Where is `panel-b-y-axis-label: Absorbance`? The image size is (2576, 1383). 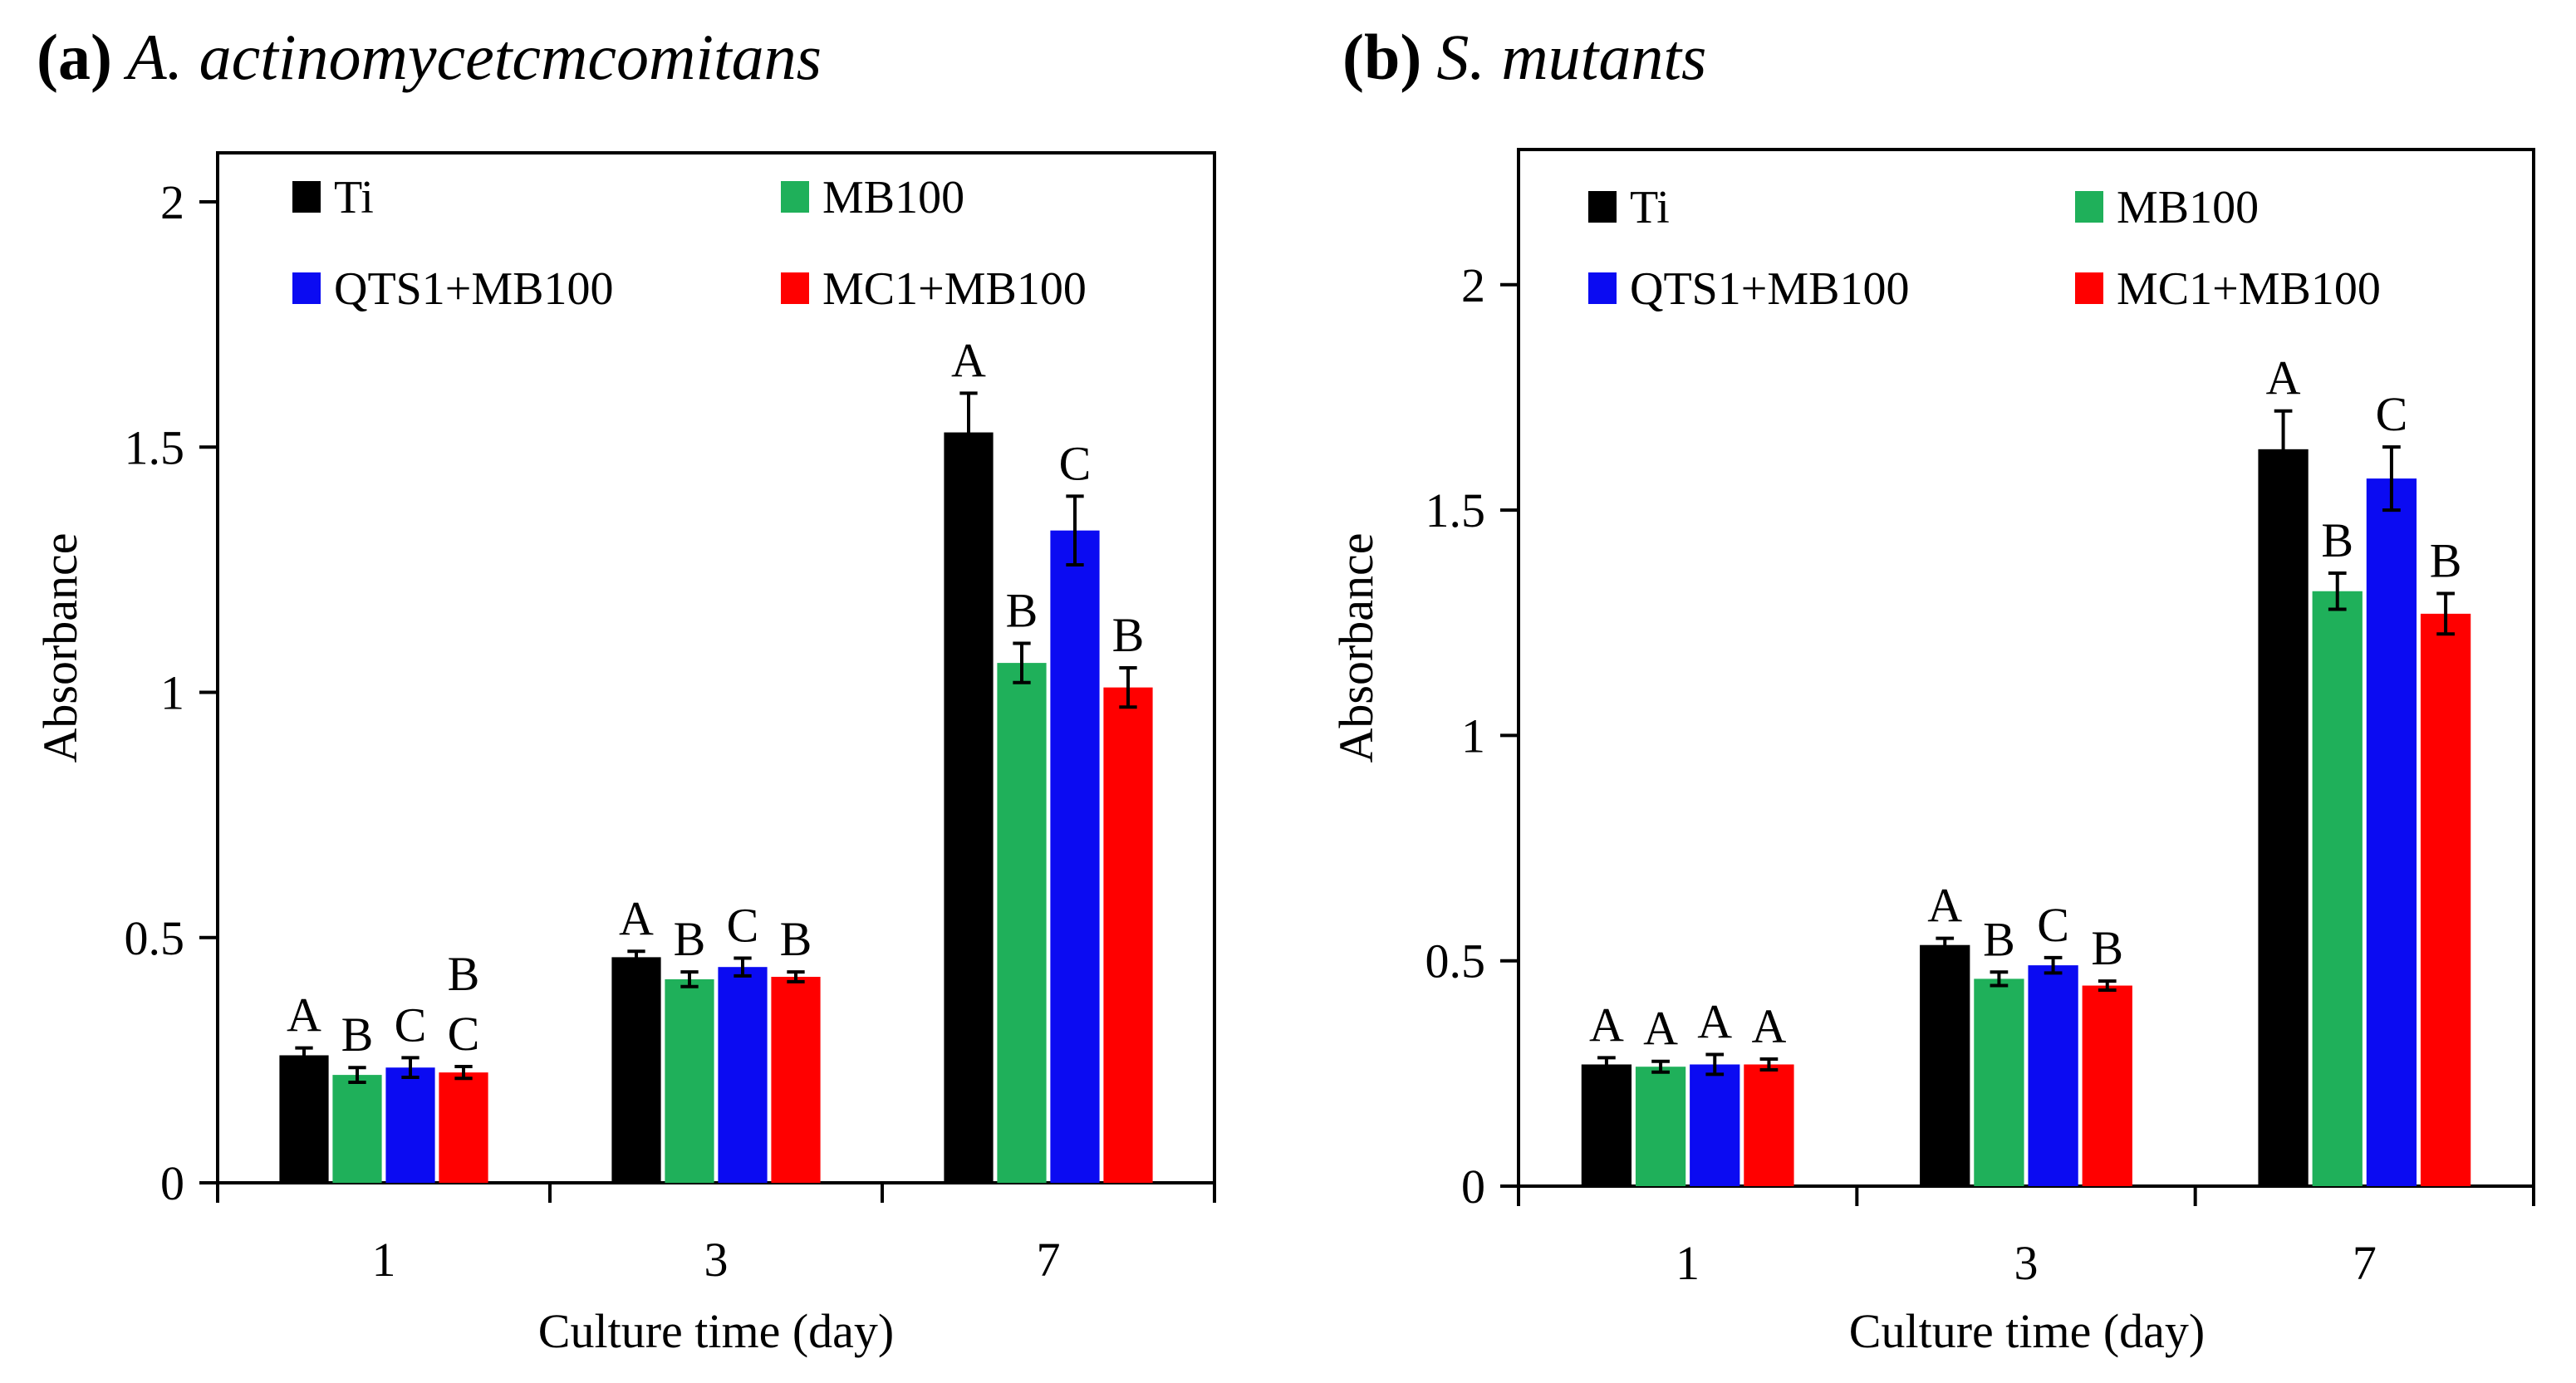 panel-b-y-axis-label: Absorbance is located at coordinates (1356, 647).